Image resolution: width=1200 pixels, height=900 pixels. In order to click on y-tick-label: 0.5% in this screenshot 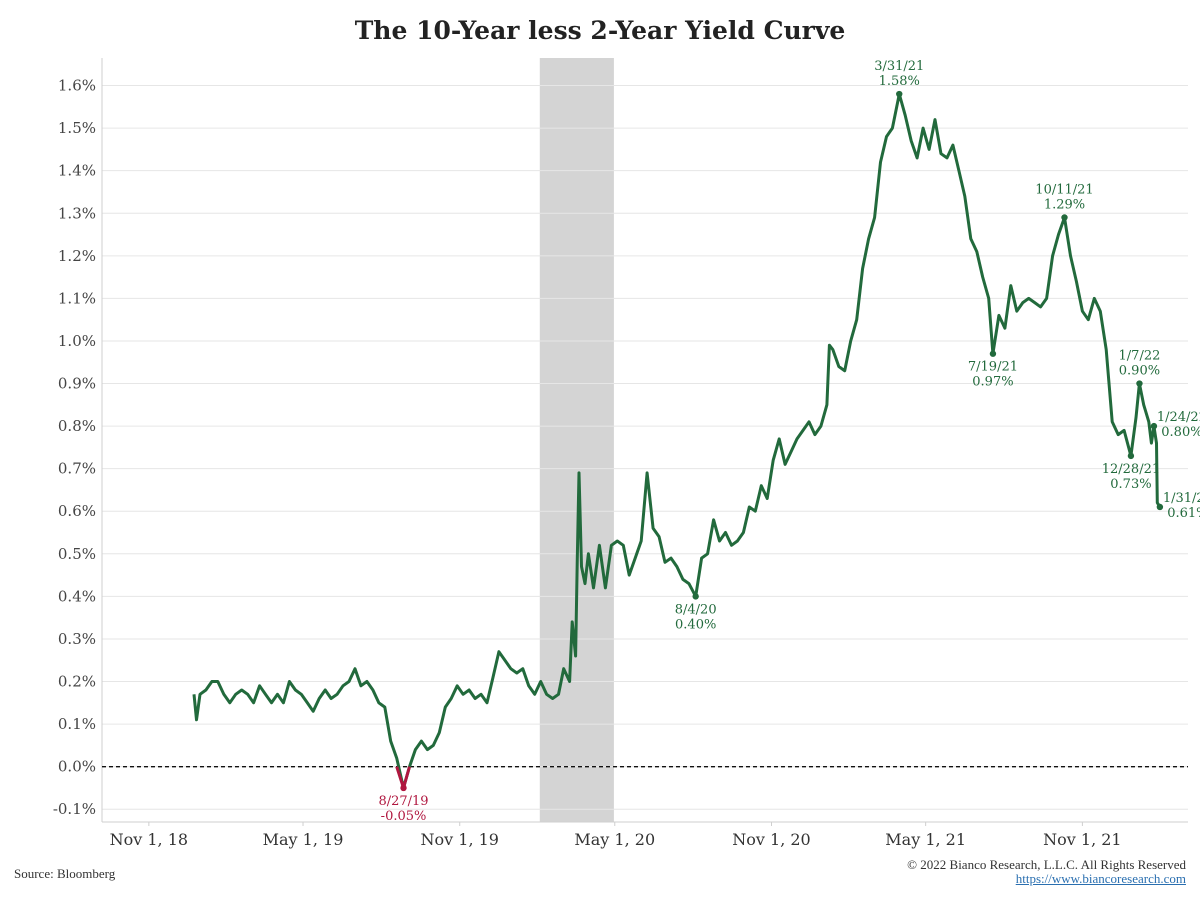, I will do `click(77, 554)`.